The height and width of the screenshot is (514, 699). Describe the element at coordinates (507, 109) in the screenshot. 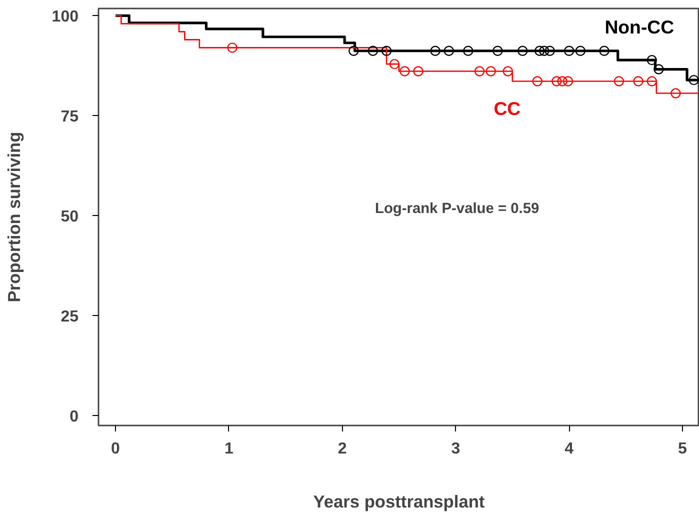

I see `series-label: CC` at that location.